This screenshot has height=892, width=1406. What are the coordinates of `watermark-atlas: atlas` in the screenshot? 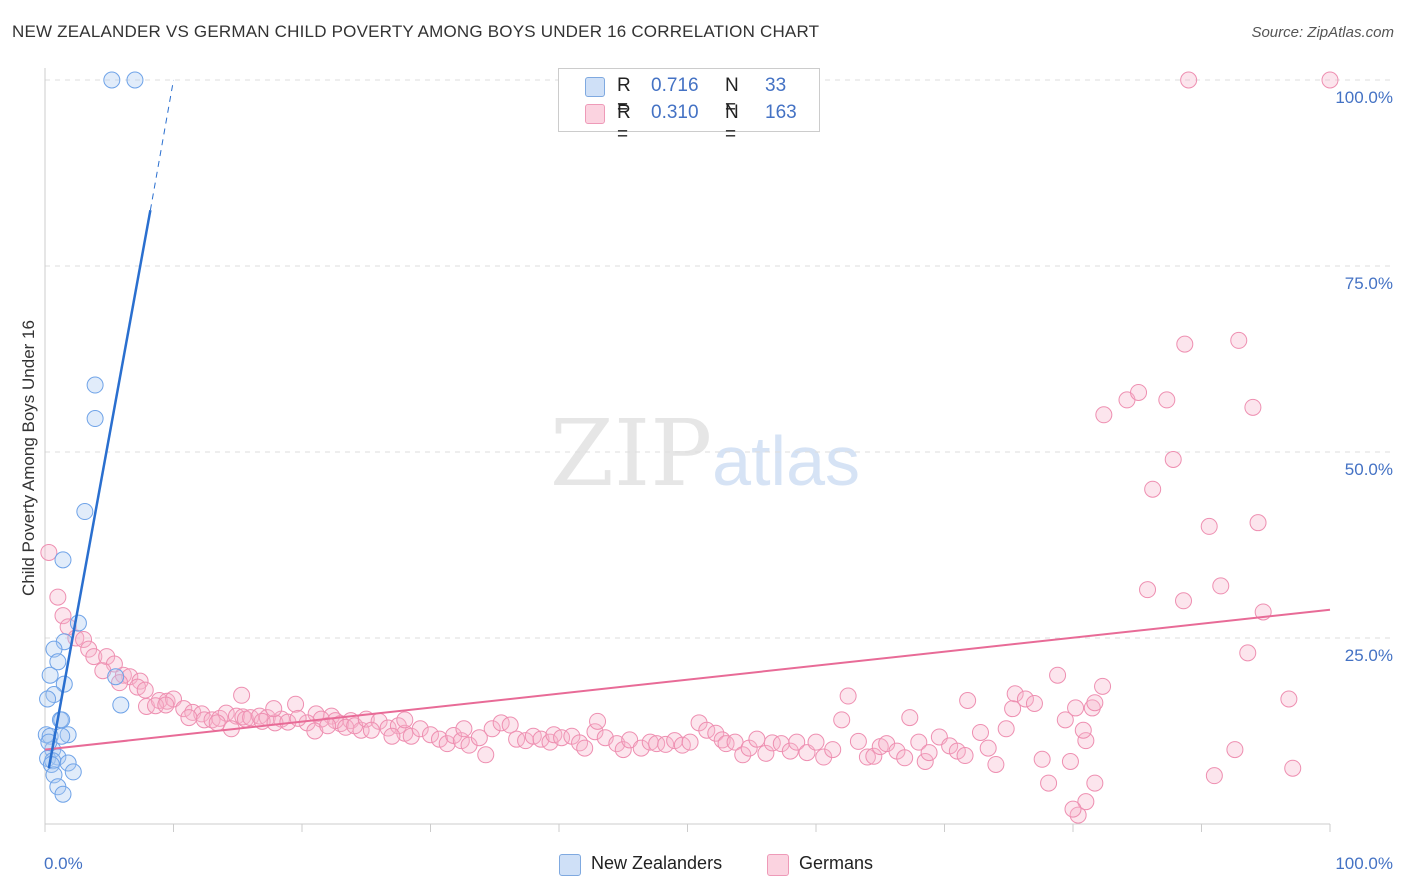 It's located at (786, 461).